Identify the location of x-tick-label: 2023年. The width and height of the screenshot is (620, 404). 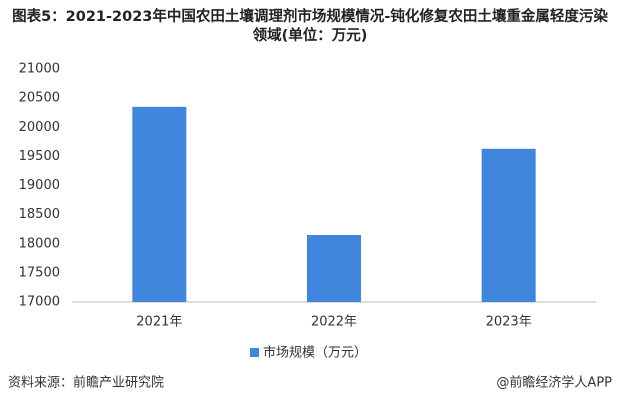
(509, 322).